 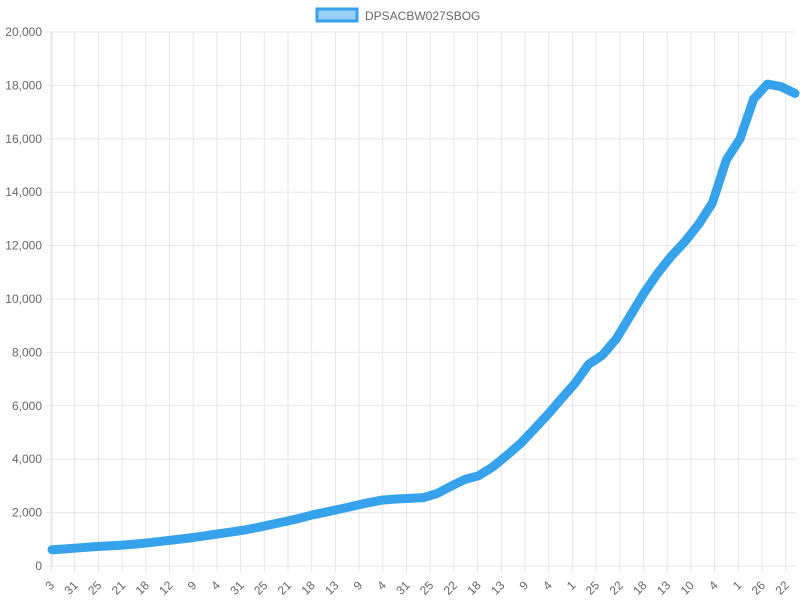 I want to click on y-tick-label: 14,000, so click(x=23, y=192).